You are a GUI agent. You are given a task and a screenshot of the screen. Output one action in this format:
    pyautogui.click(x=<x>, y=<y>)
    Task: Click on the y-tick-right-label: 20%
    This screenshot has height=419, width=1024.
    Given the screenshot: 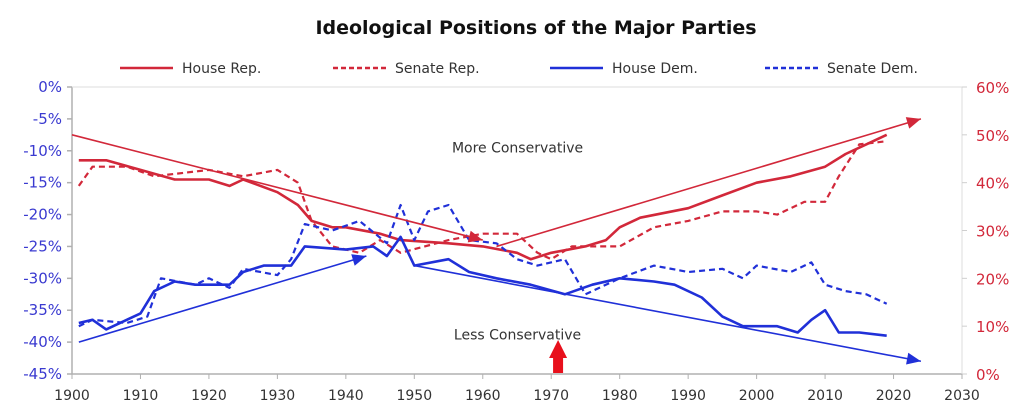 What is the action you would take?
    pyautogui.click(x=992, y=279)
    